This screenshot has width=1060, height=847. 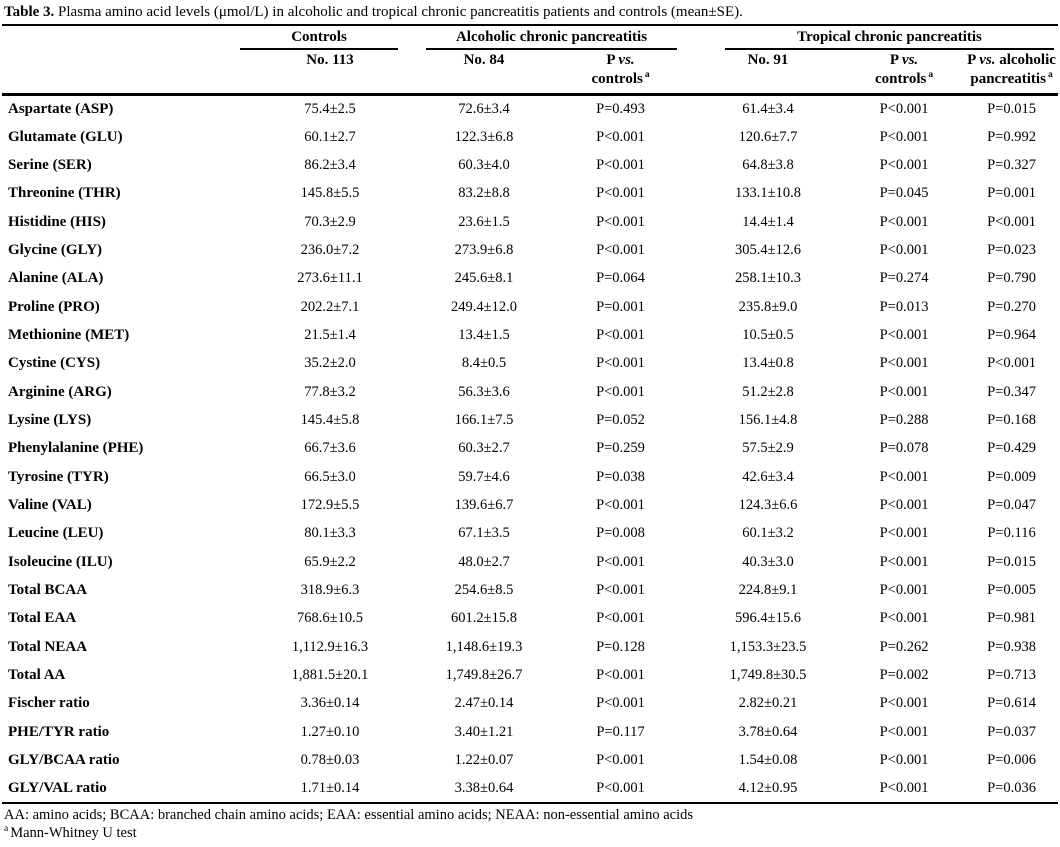 What do you see at coordinates (768, 334) in the screenshot?
I see `cell-value: 10.5±0.5` at bounding box center [768, 334].